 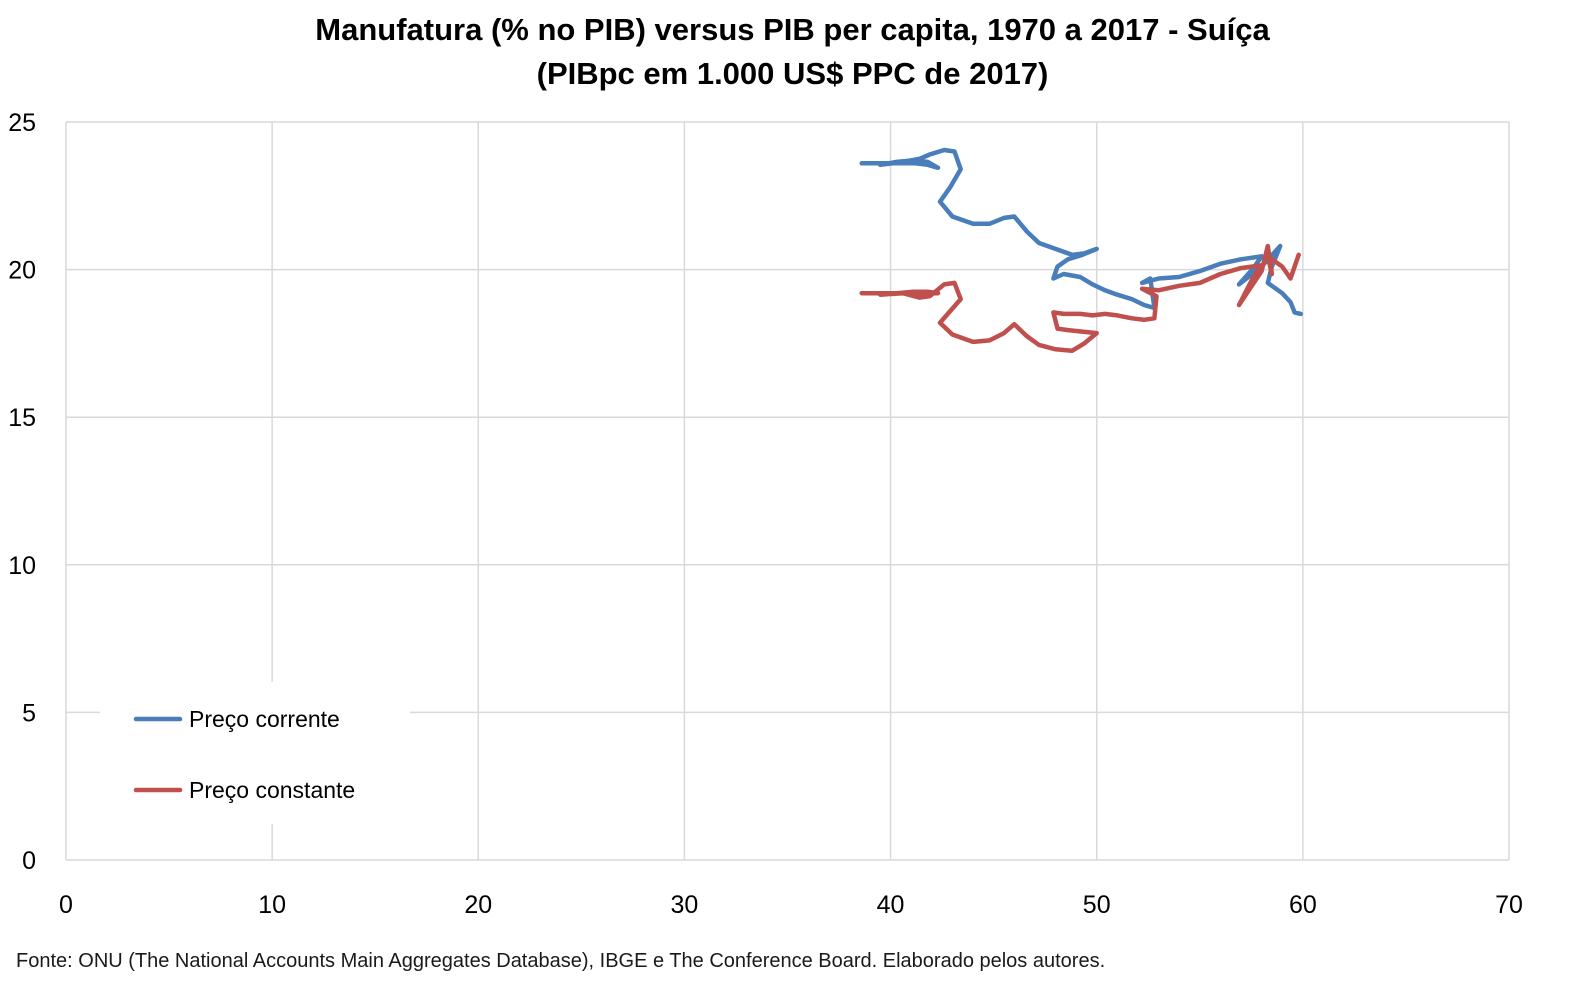 I want to click on x-tick-label: 60, so click(x=1303, y=905).